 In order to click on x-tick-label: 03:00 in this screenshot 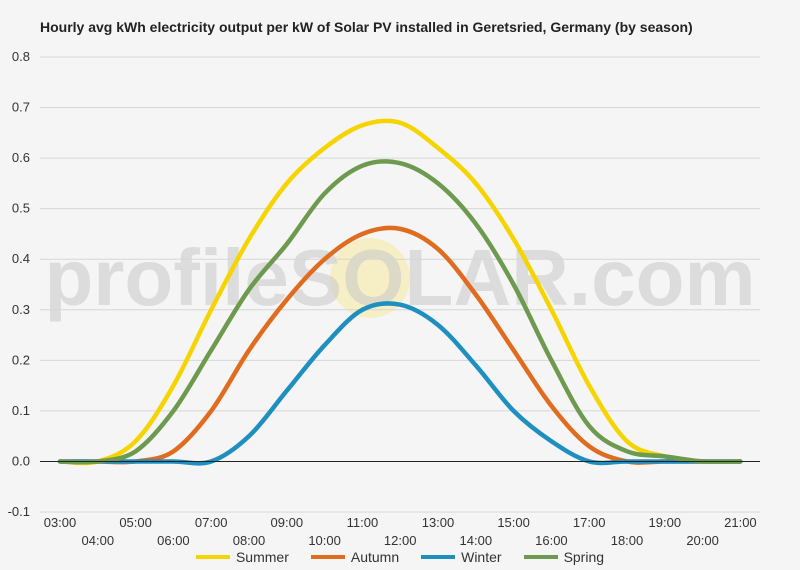, I will do `click(60, 522)`.